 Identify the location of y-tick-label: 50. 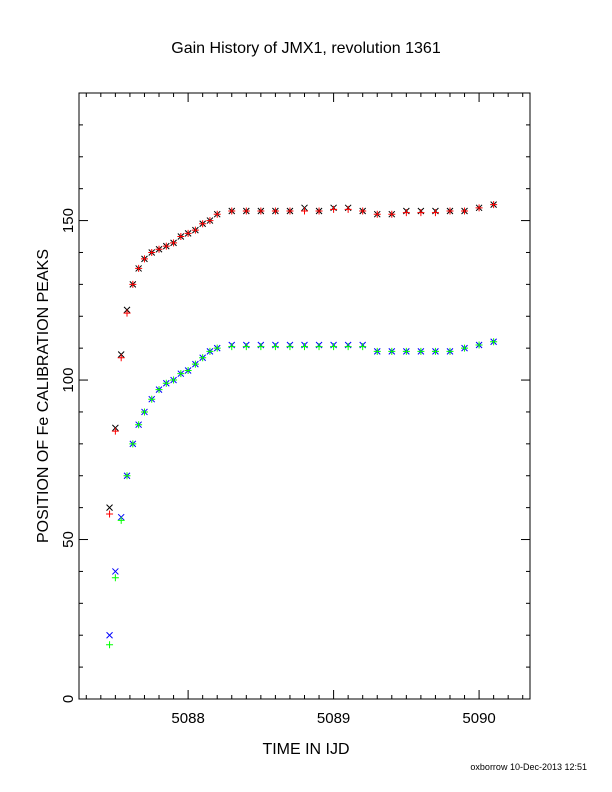
(68, 539).